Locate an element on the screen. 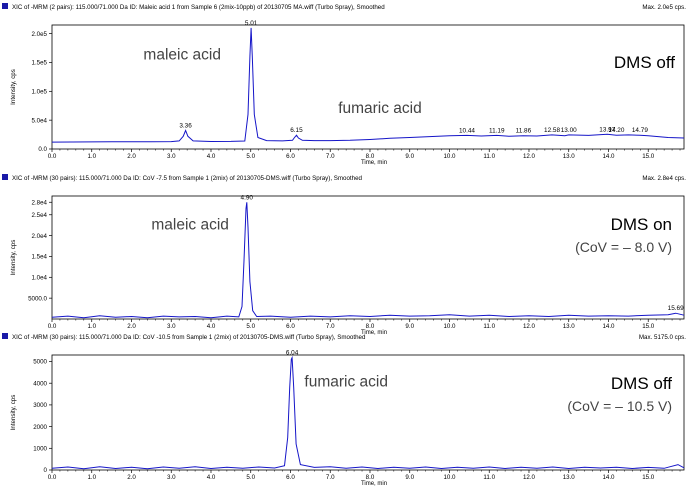  y-tick-label: 0 is located at coordinates (46, 470).